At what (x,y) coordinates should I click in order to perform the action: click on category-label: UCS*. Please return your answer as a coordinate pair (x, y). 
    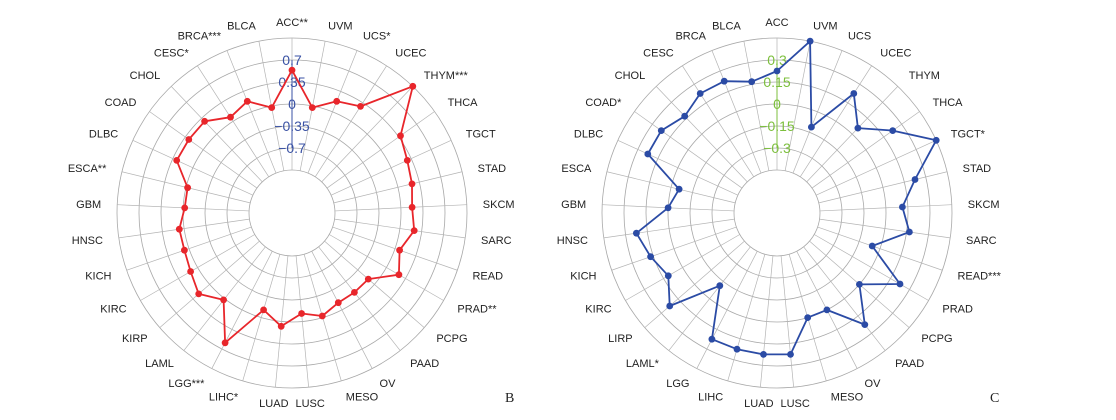
    Looking at the image, I should click on (377, 37).